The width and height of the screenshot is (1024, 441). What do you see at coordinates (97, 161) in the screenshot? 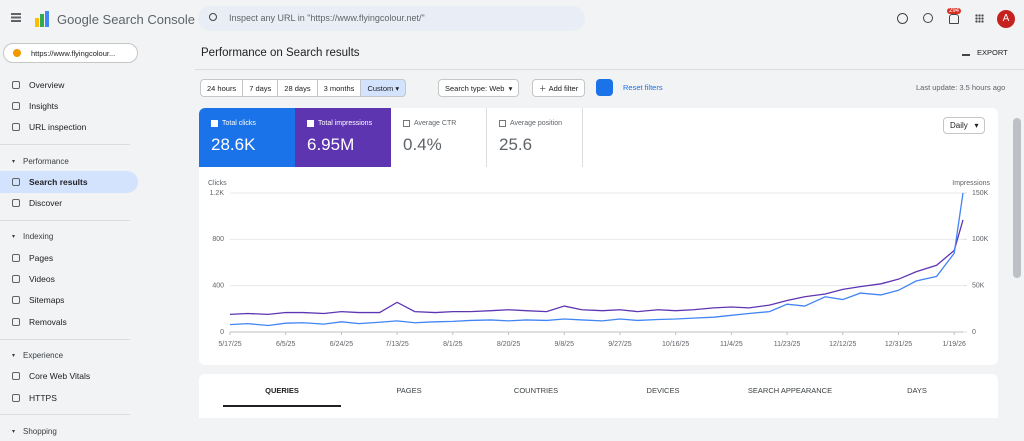
I see `nav-group: ▾ Performance` at bounding box center [97, 161].